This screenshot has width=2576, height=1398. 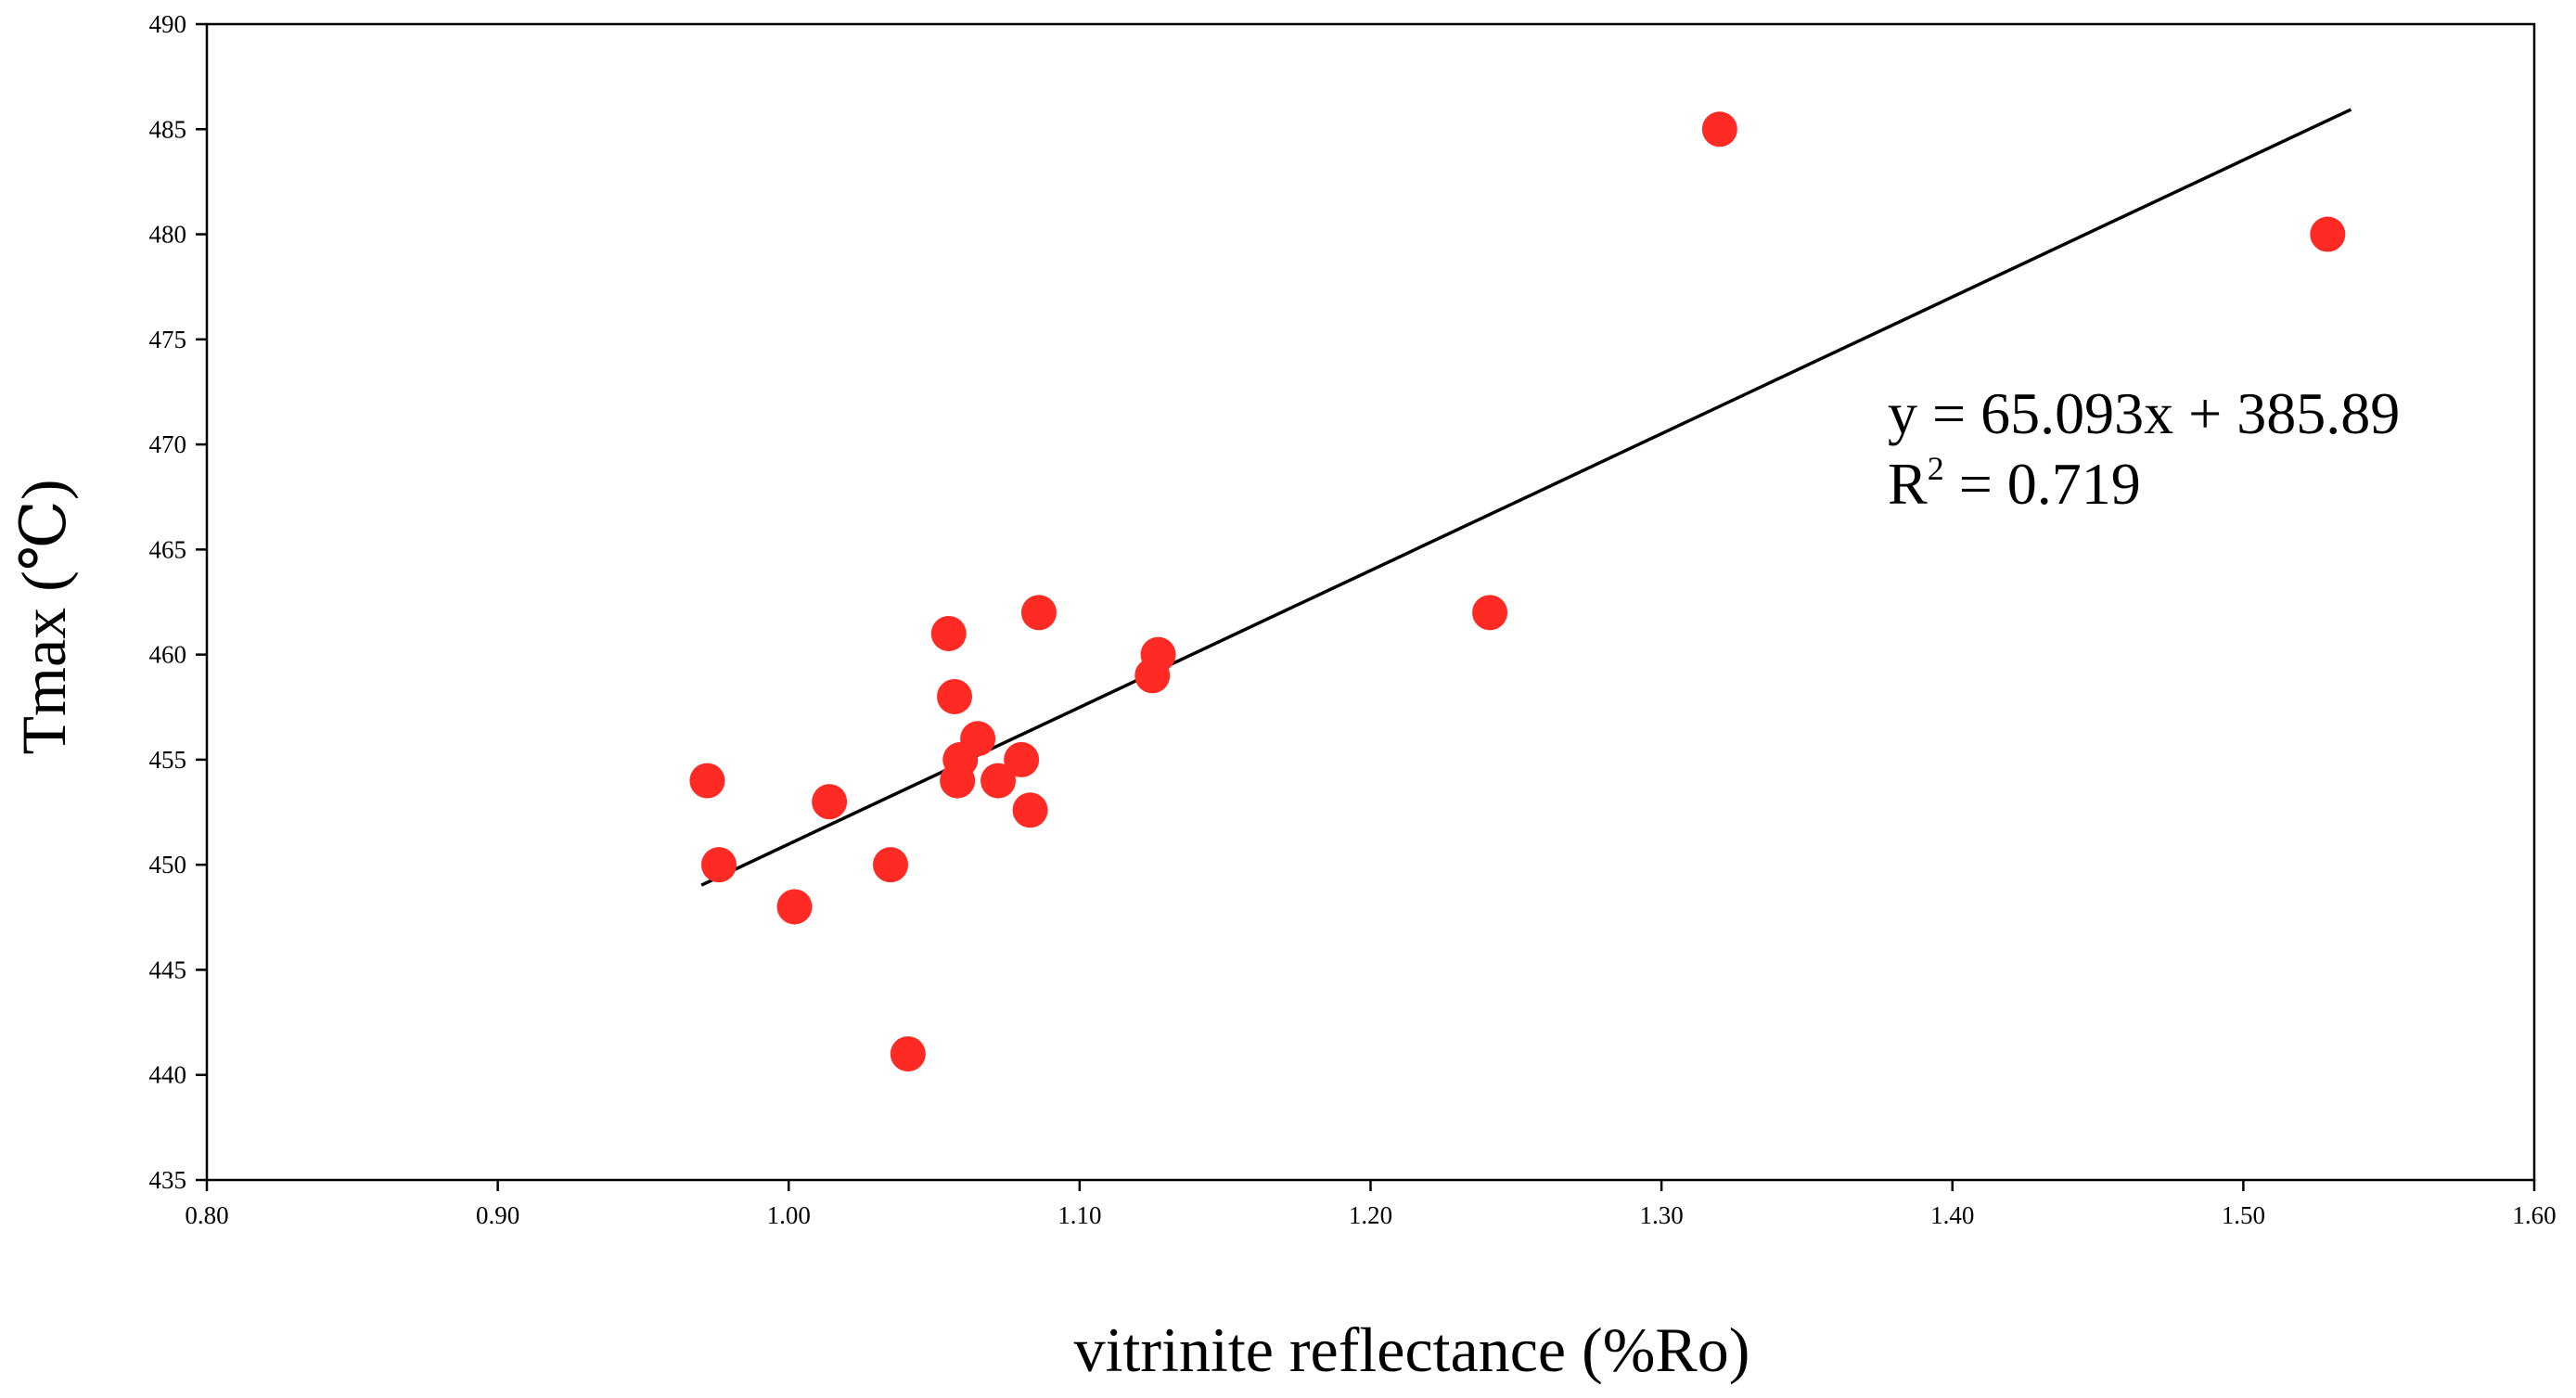 I want to click on x-tick-label: 1.40, so click(x=1952, y=1215).